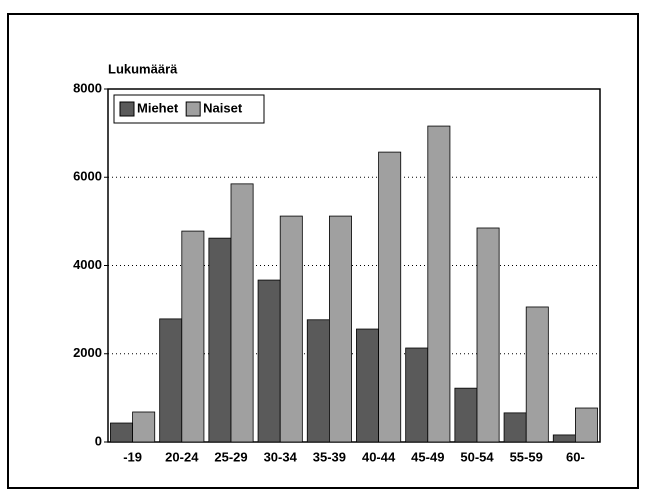  Describe the element at coordinates (87, 87) in the screenshot. I see `y-tick-label: 8000` at that location.